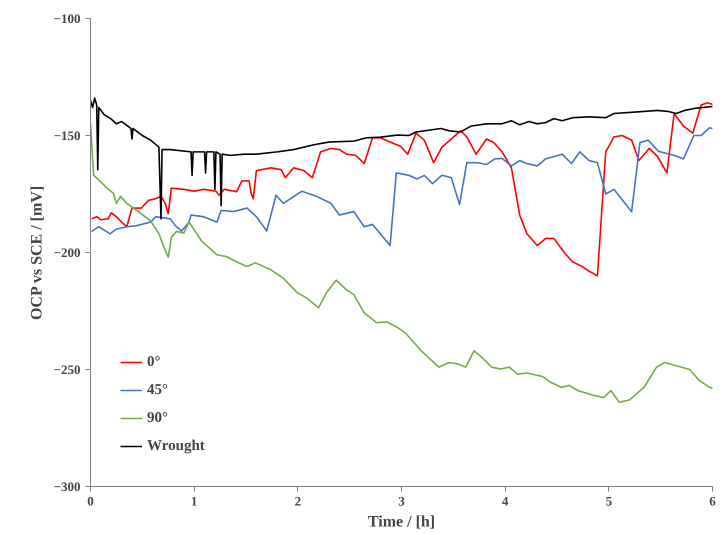 This screenshot has width=720, height=534. Describe the element at coordinates (712, 501) in the screenshot. I see `x-tick-label: 6` at that location.